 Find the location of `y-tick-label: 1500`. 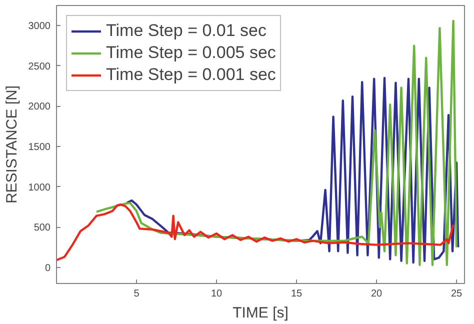

y-tick-label: 1500 is located at coordinates (39, 148).